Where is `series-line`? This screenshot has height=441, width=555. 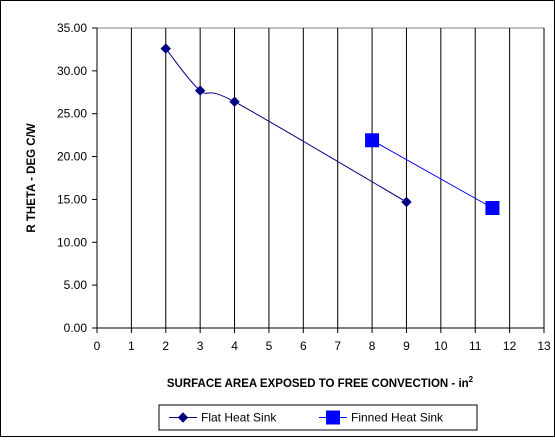
series-line is located at coordinates (432, 174).